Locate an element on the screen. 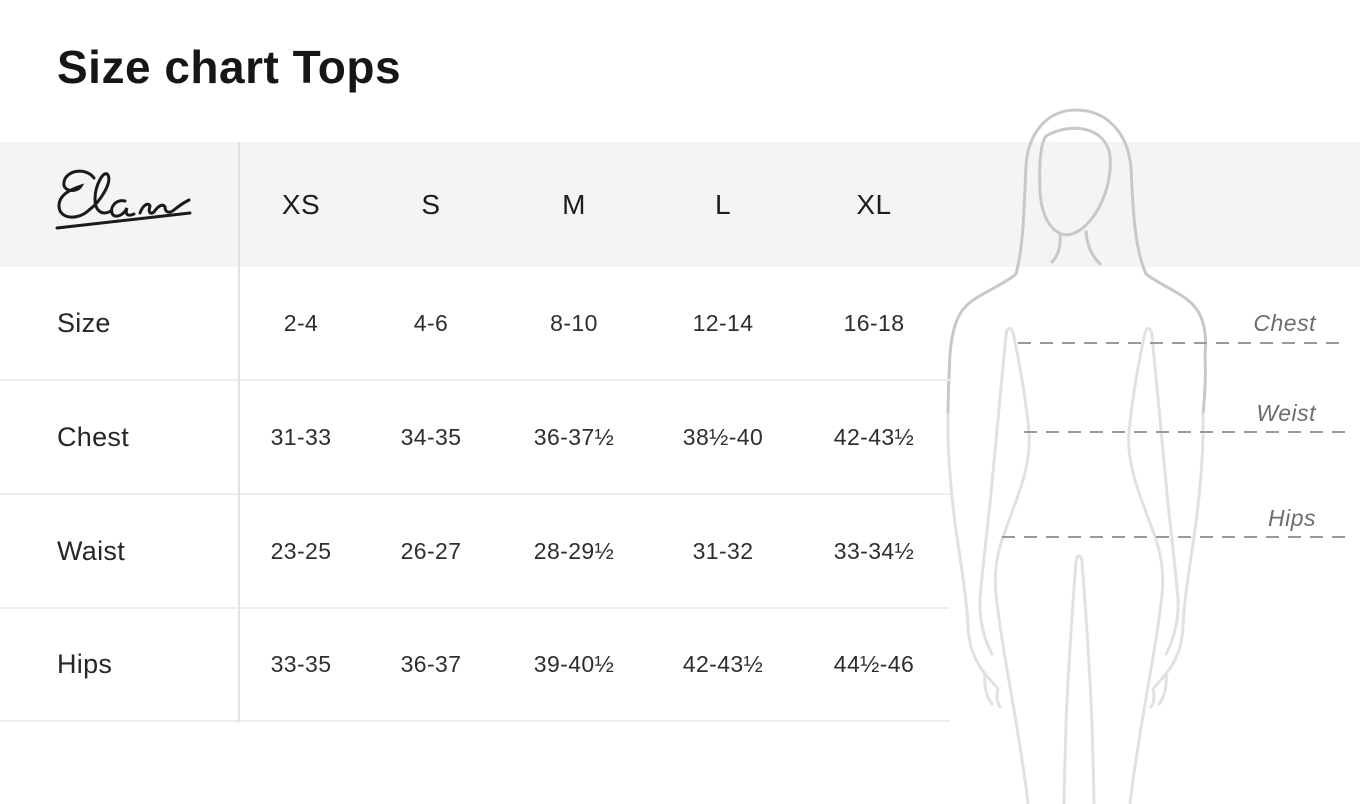  size-s: 4-6 is located at coordinates (431, 322).